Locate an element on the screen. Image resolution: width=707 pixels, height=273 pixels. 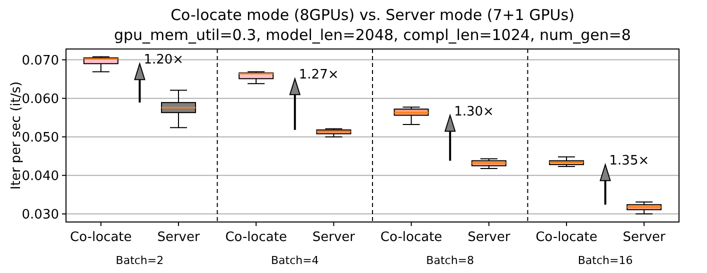
annotation: 1.35× is located at coordinates (629, 161).